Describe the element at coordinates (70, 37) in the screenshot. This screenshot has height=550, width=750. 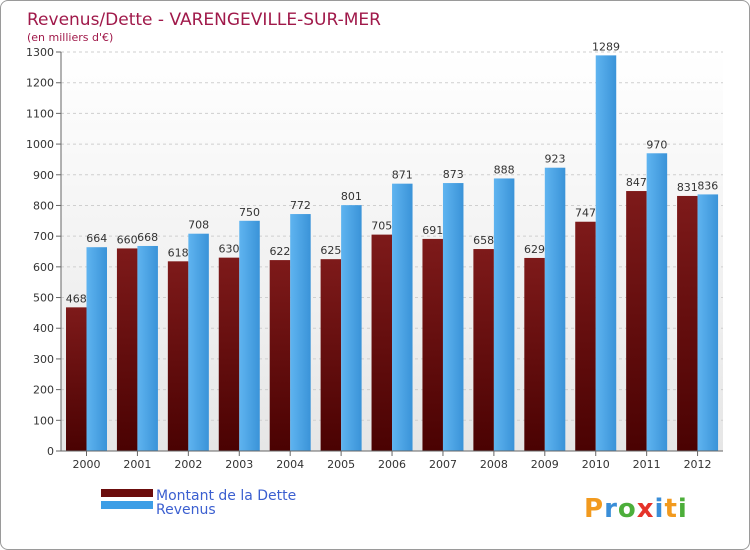
I see `chart-subtitle: (en milliers d'€)` at that location.